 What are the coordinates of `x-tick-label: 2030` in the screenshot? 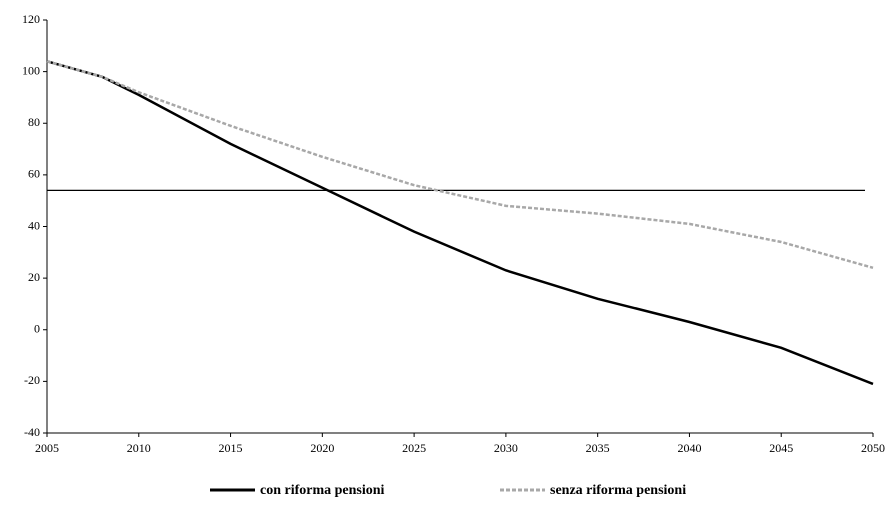 It's located at (506, 448).